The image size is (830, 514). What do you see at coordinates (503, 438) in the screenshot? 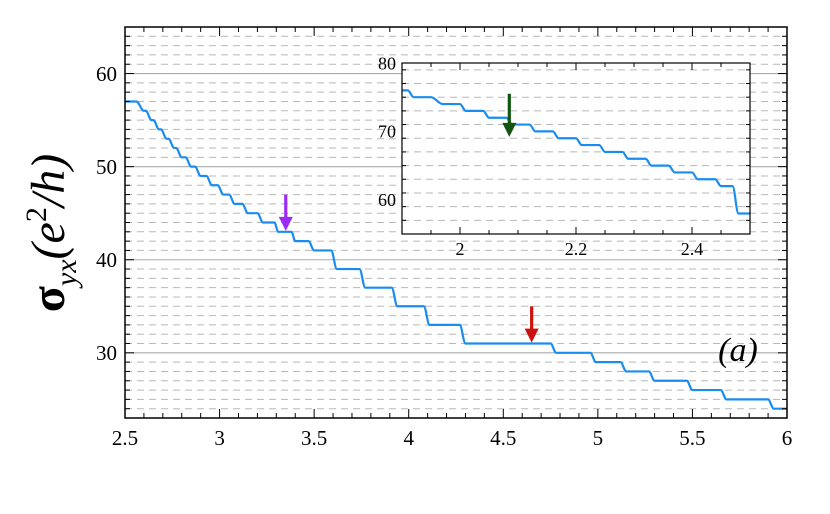
I see `x-tick-label: 4.5` at bounding box center [503, 438].